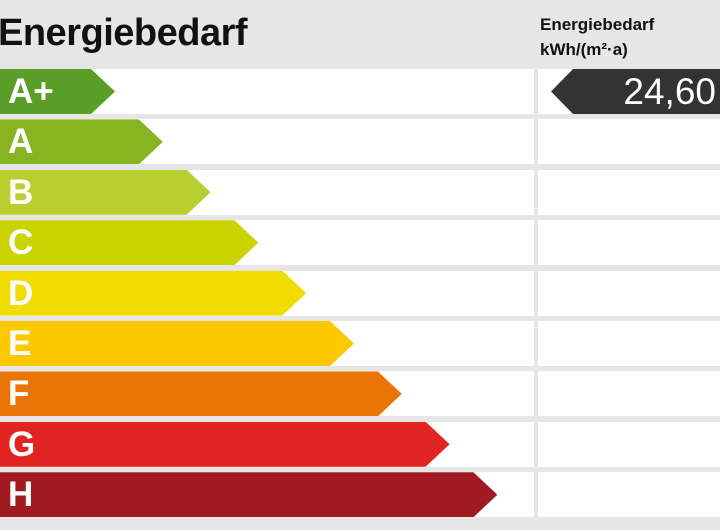 Image resolution: width=720 pixels, height=530 pixels. Describe the element at coordinates (267, 91) in the screenshot. I see `energy-class-row: A+` at that location.